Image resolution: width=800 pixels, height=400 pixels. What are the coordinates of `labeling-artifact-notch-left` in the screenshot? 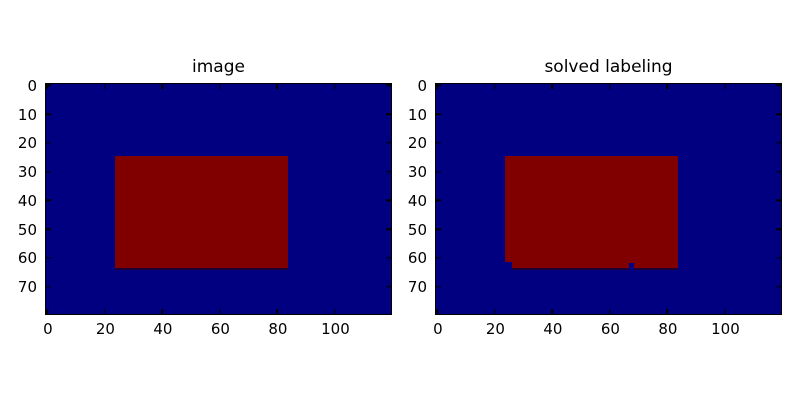 It's located at (507, 267).